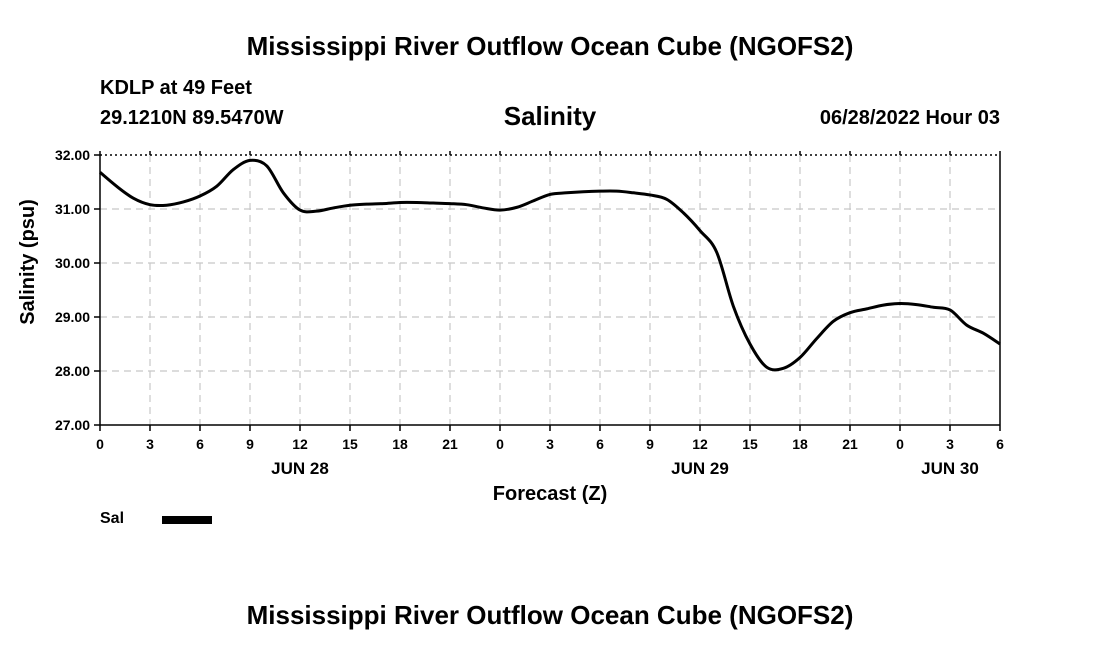 The image size is (1100, 650). I want to click on y-tick-label: 31.00, so click(72, 209).